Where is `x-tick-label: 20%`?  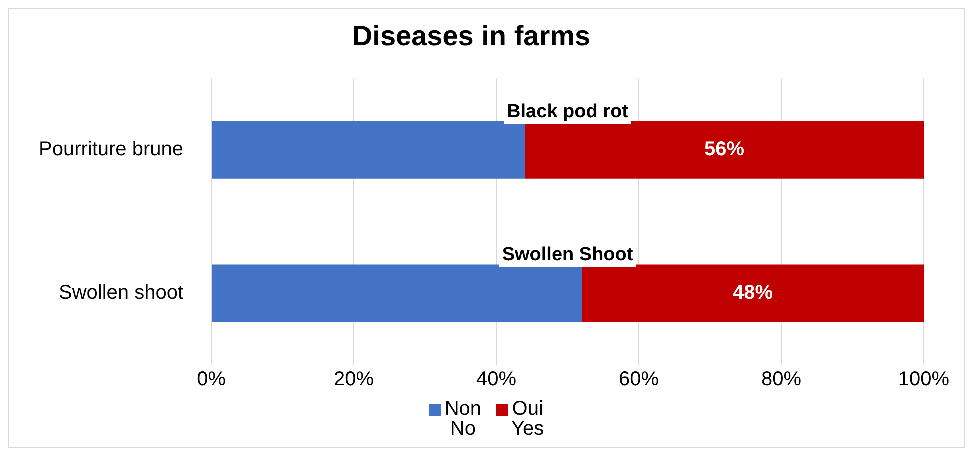
x-tick-label: 20% is located at coordinates (354, 379).